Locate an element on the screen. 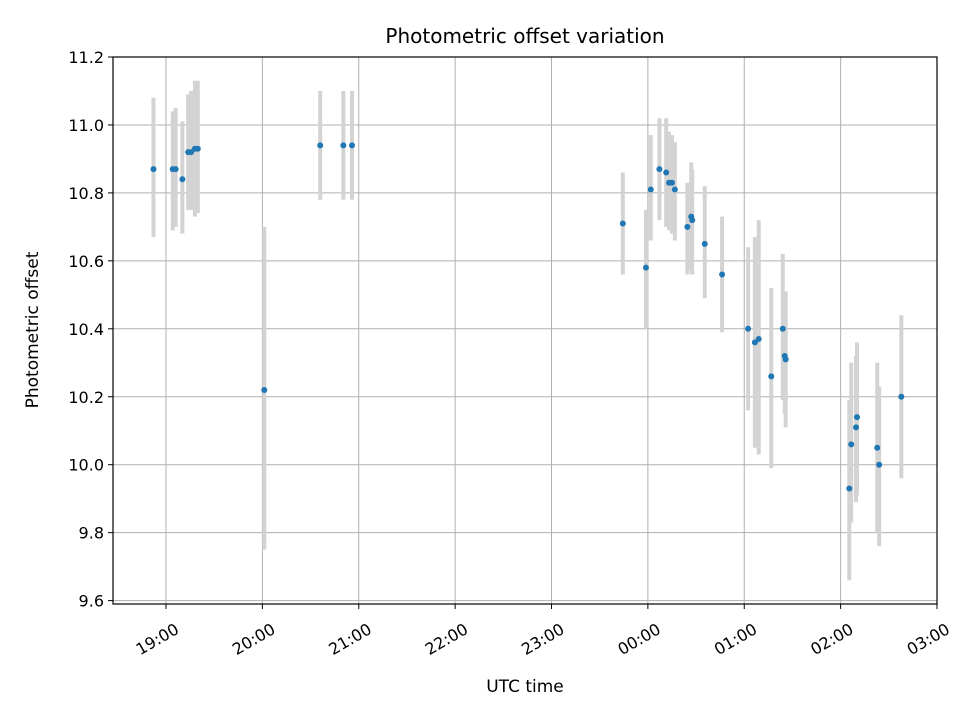 This screenshot has height=720, width=960. y-tick-label: 10.8 is located at coordinates (86, 193).